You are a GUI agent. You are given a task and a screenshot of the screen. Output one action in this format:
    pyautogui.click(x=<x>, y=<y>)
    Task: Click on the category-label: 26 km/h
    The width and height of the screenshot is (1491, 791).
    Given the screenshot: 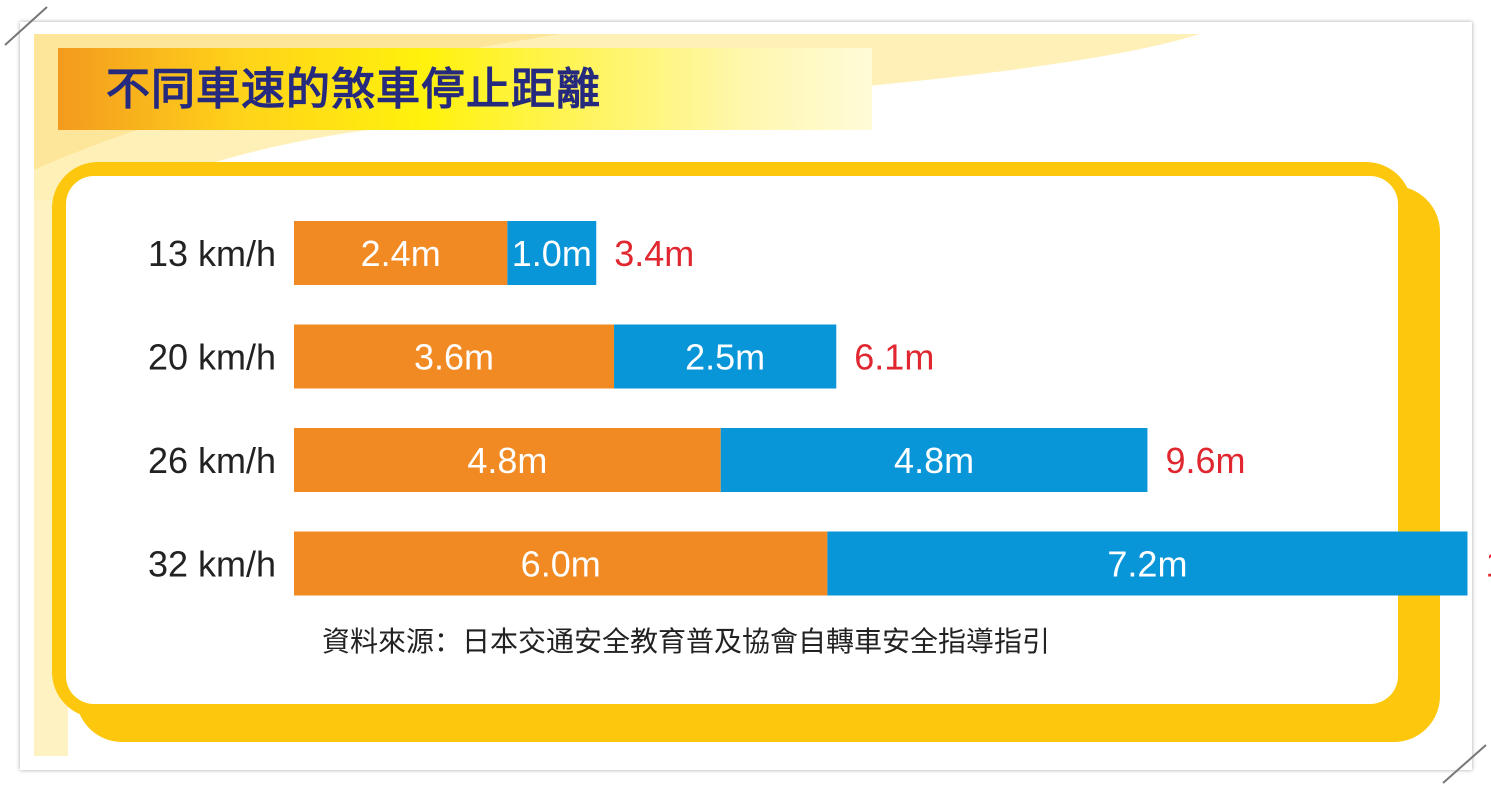 What is the action you would take?
    pyautogui.click(x=212, y=460)
    